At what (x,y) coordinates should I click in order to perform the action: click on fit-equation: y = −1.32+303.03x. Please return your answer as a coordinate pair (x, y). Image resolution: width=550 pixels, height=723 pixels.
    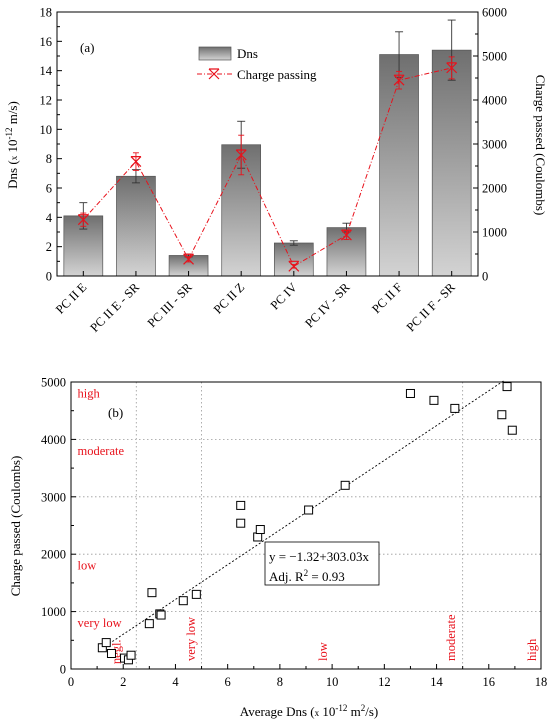
    Looking at the image, I should click on (319, 556).